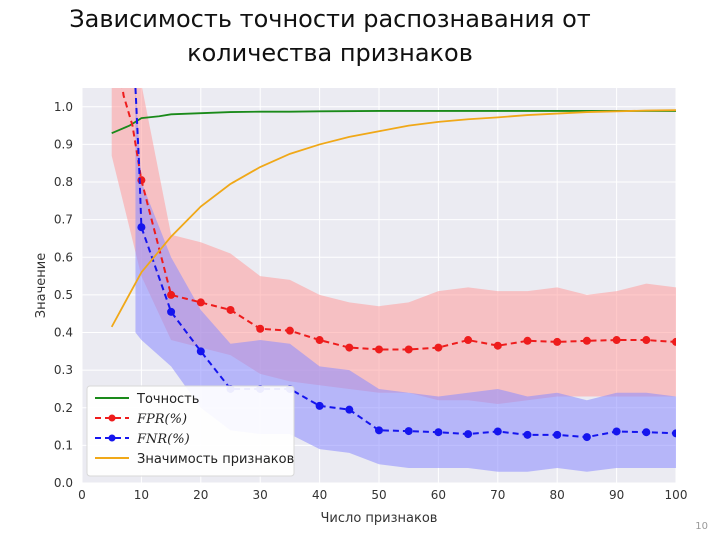  Describe the element at coordinates (63, 182) in the screenshot. I see `y-tick-label: 0.8` at that location.